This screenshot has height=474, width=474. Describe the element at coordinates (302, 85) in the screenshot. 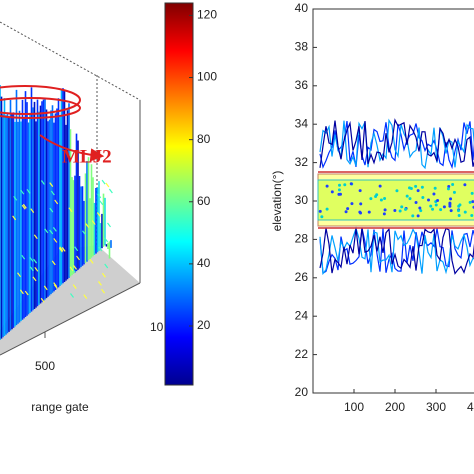

I see `y-tick-label: 36` at that location.